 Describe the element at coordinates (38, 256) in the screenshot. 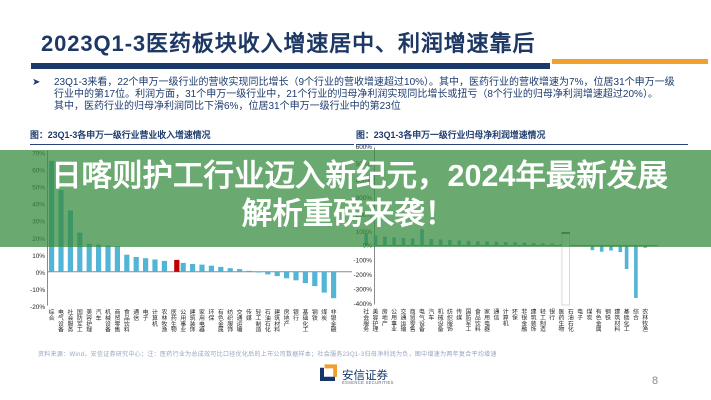

I see `svg-text: 10%` at that location.